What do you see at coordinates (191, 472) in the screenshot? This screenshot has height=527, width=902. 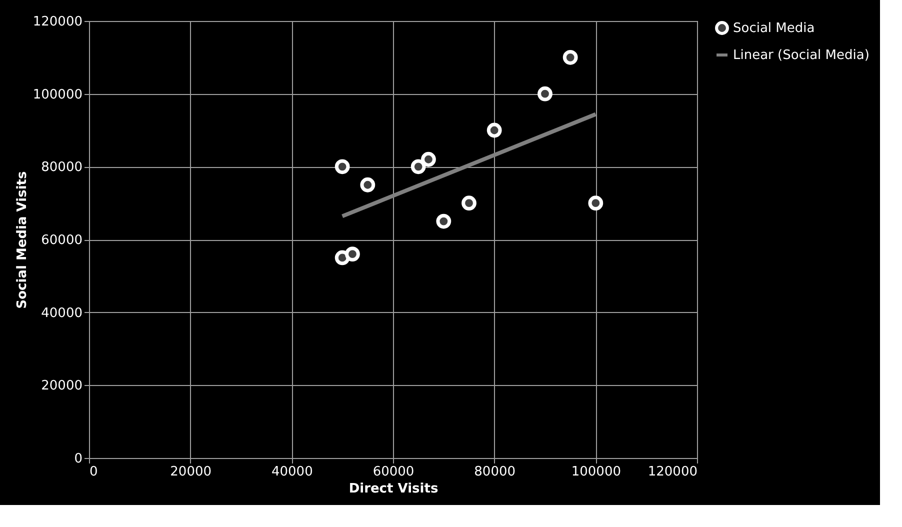 I see `x-tick-label: 20000` at bounding box center [191, 472].